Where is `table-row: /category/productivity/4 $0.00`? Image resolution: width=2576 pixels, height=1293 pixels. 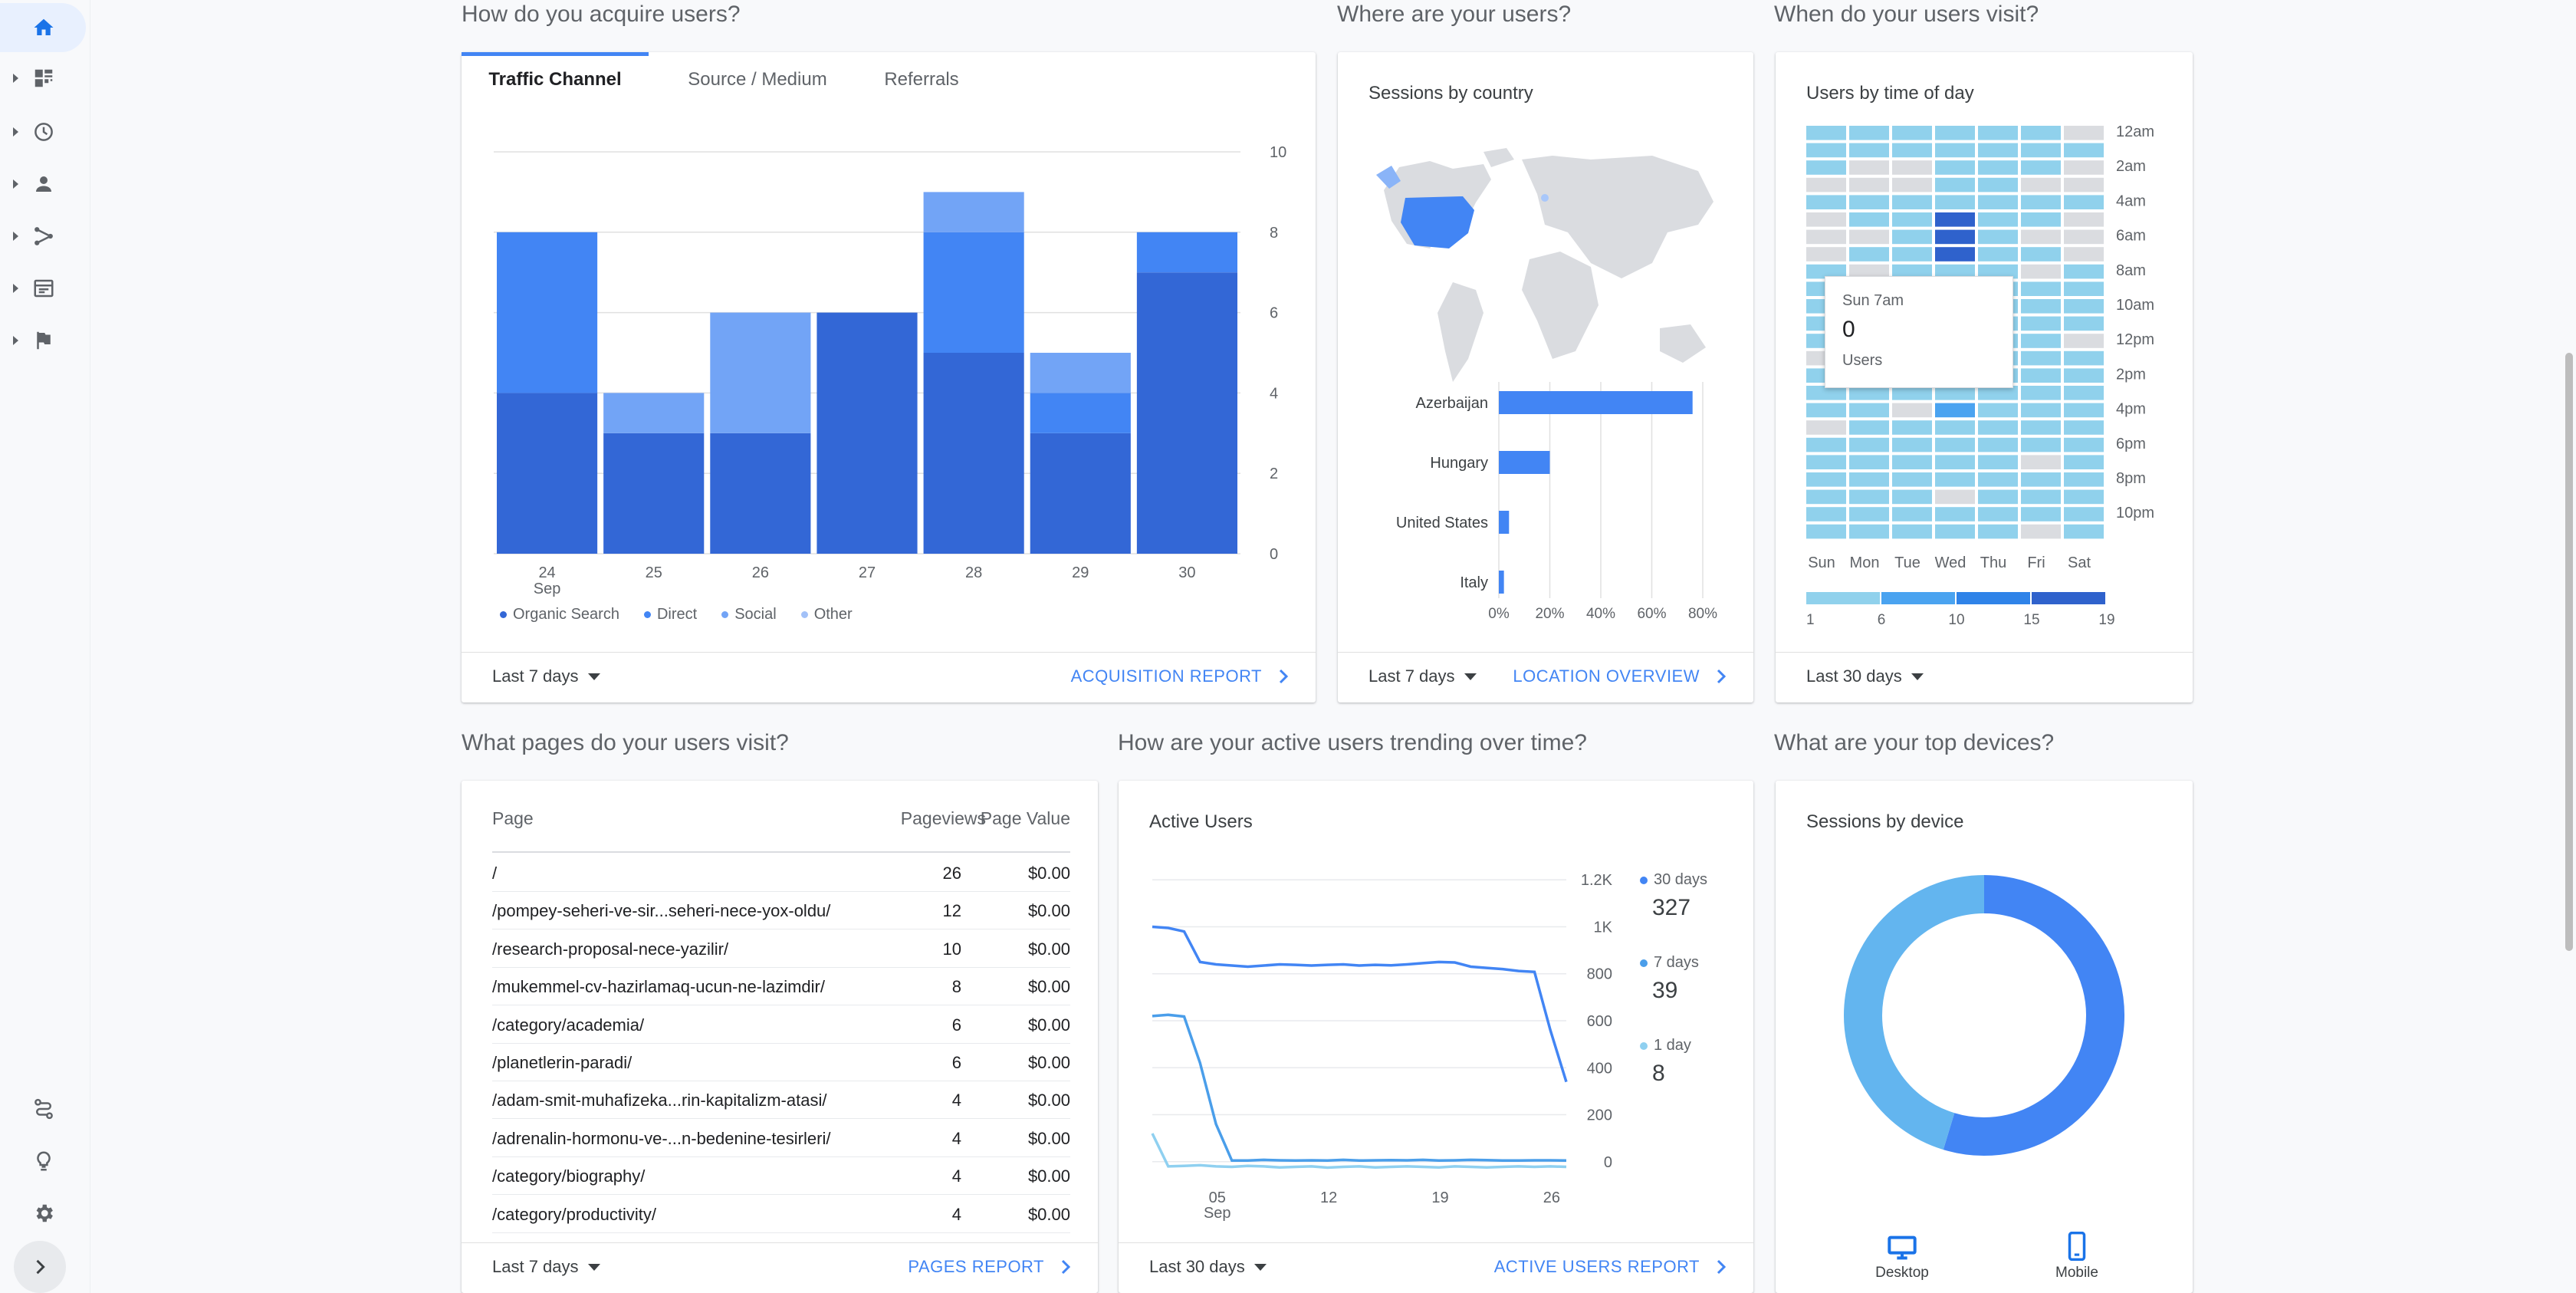 table-row: /category/productivity/4 $0.00 is located at coordinates (781, 1215).